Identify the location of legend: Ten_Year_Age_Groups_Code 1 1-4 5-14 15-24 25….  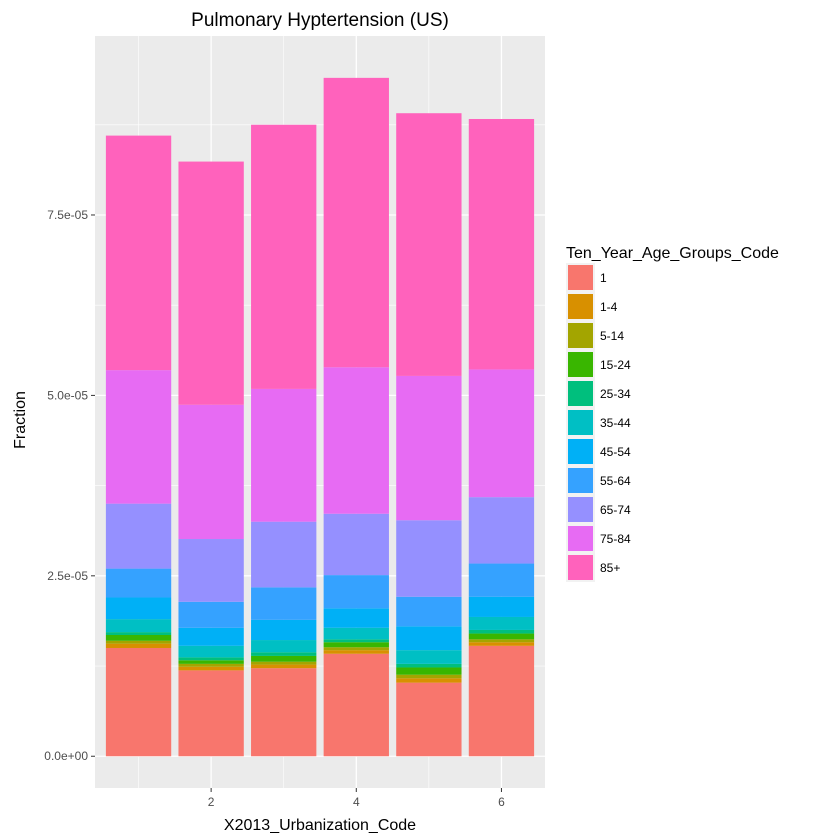
(672, 413).